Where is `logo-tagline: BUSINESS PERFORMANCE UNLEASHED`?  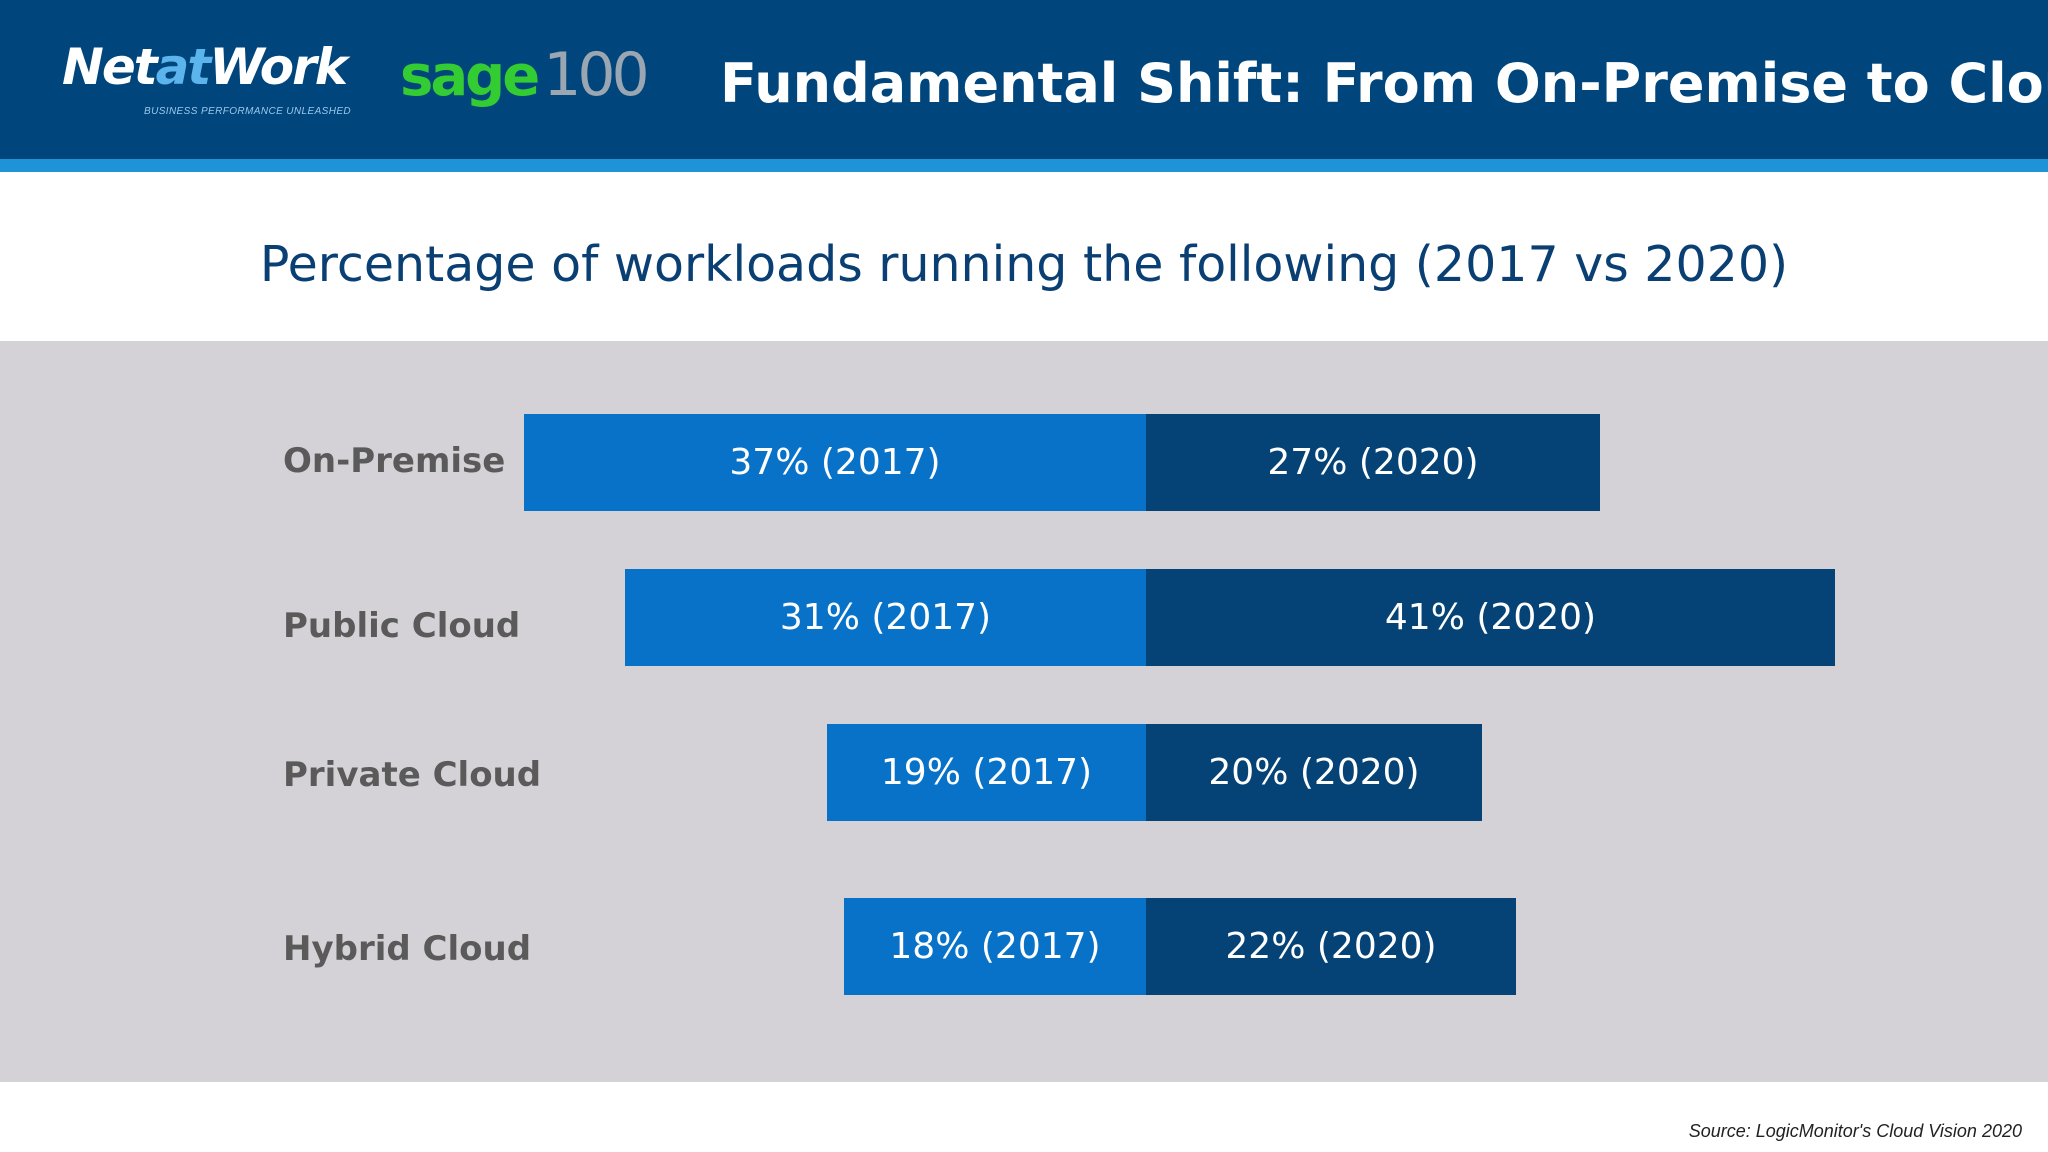 logo-tagline: BUSINESS PERFORMANCE UNLEASHED is located at coordinates (248, 111).